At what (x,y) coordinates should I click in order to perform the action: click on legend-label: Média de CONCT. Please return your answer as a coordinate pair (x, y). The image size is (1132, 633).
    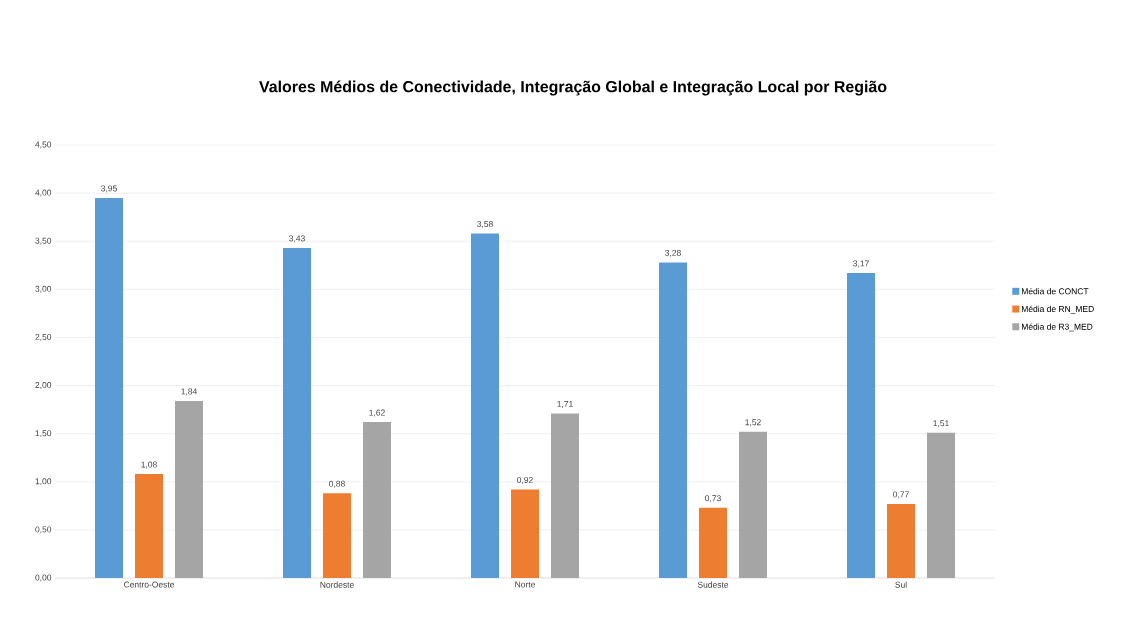
    Looking at the image, I should click on (1055, 291).